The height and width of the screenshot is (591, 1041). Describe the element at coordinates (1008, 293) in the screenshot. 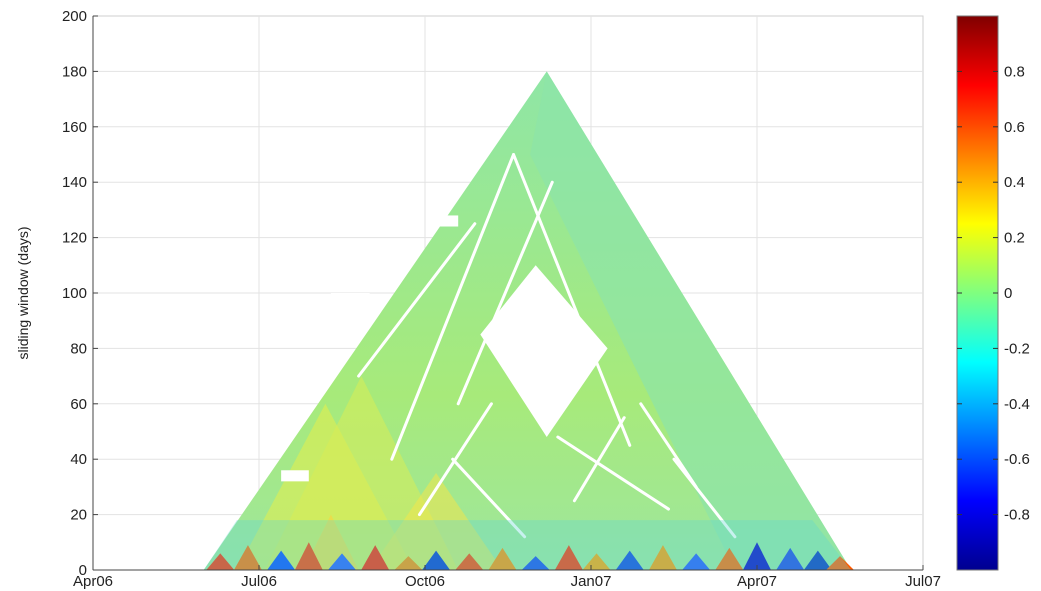

I see `colorbar-tick-label: 0` at that location.